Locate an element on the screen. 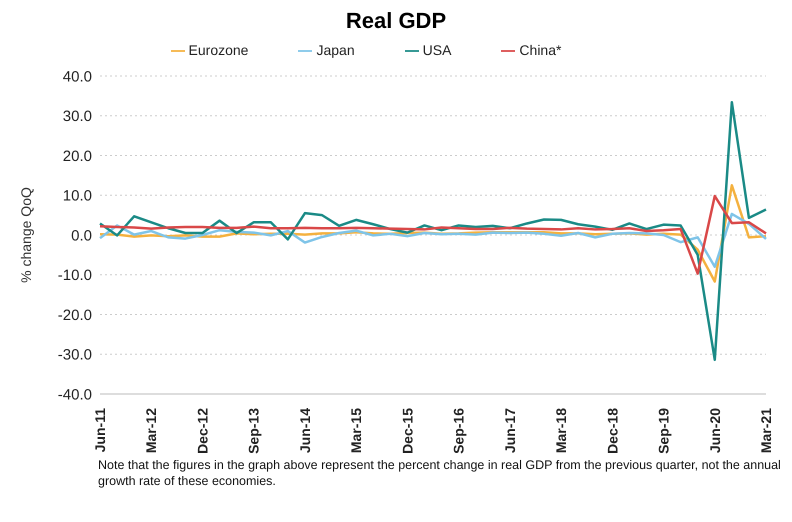 This screenshot has height=522, width=792. x-tick-label: Jun-14 is located at coordinates (304, 431).